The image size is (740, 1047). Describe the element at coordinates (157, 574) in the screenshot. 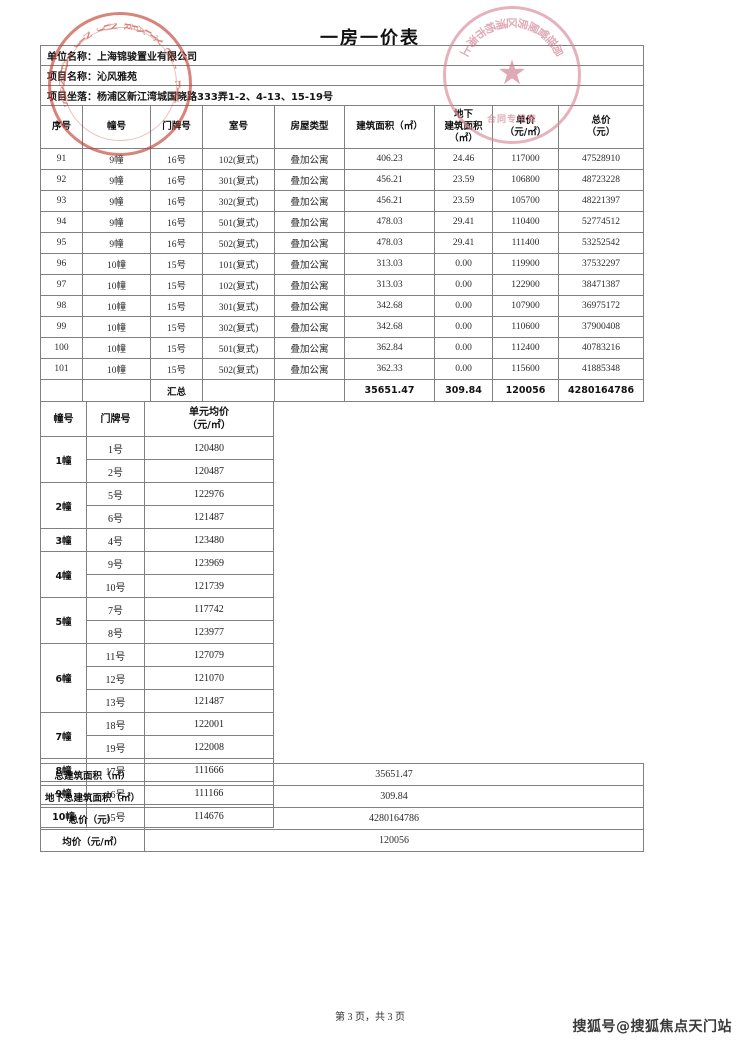

I see `unit-row: 4幢 9号 123969` at that location.